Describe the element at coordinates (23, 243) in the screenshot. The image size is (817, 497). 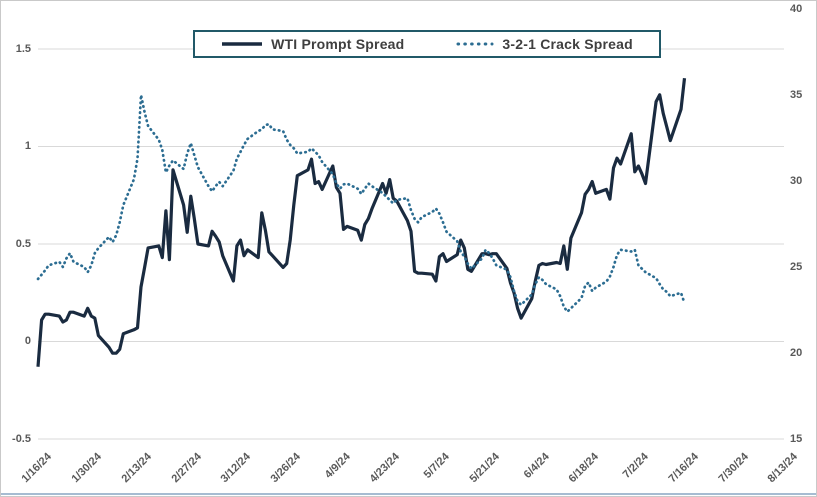
I see `y-left-tick-label: 0.5` at that location.